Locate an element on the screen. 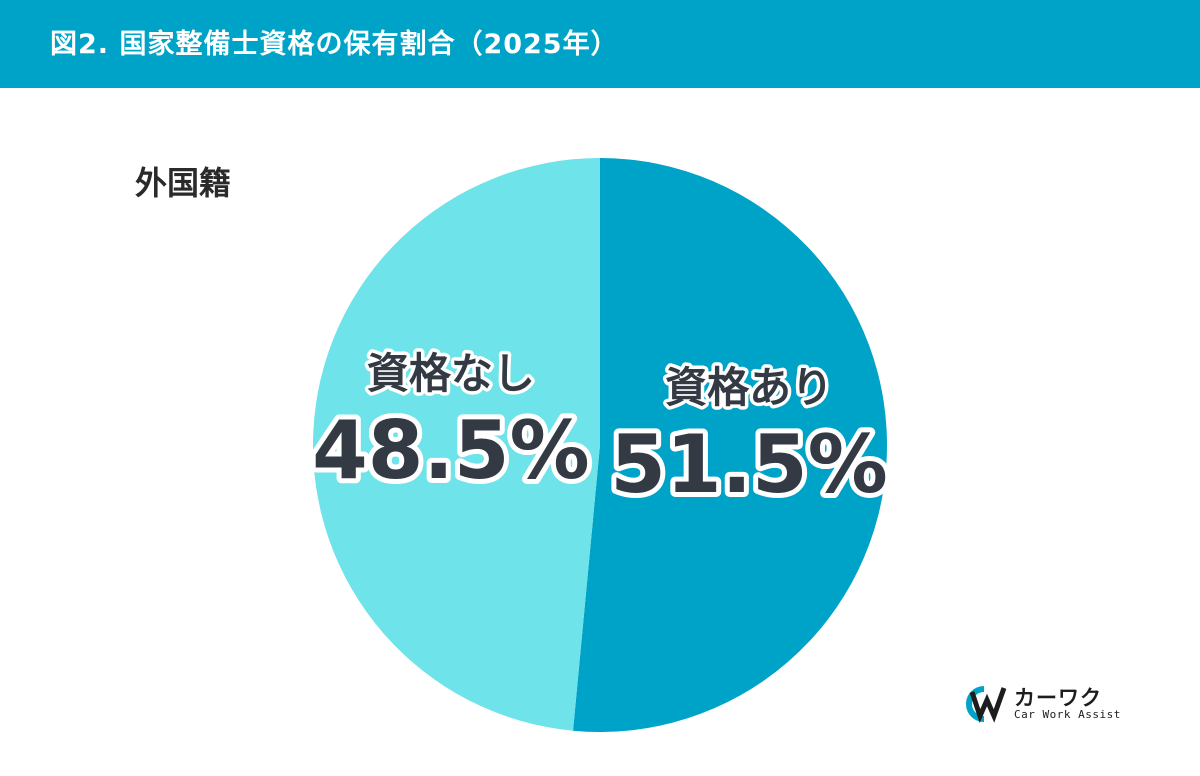 This screenshot has width=1200, height=776. slice-value-2: 48.5% is located at coordinates (451, 450).